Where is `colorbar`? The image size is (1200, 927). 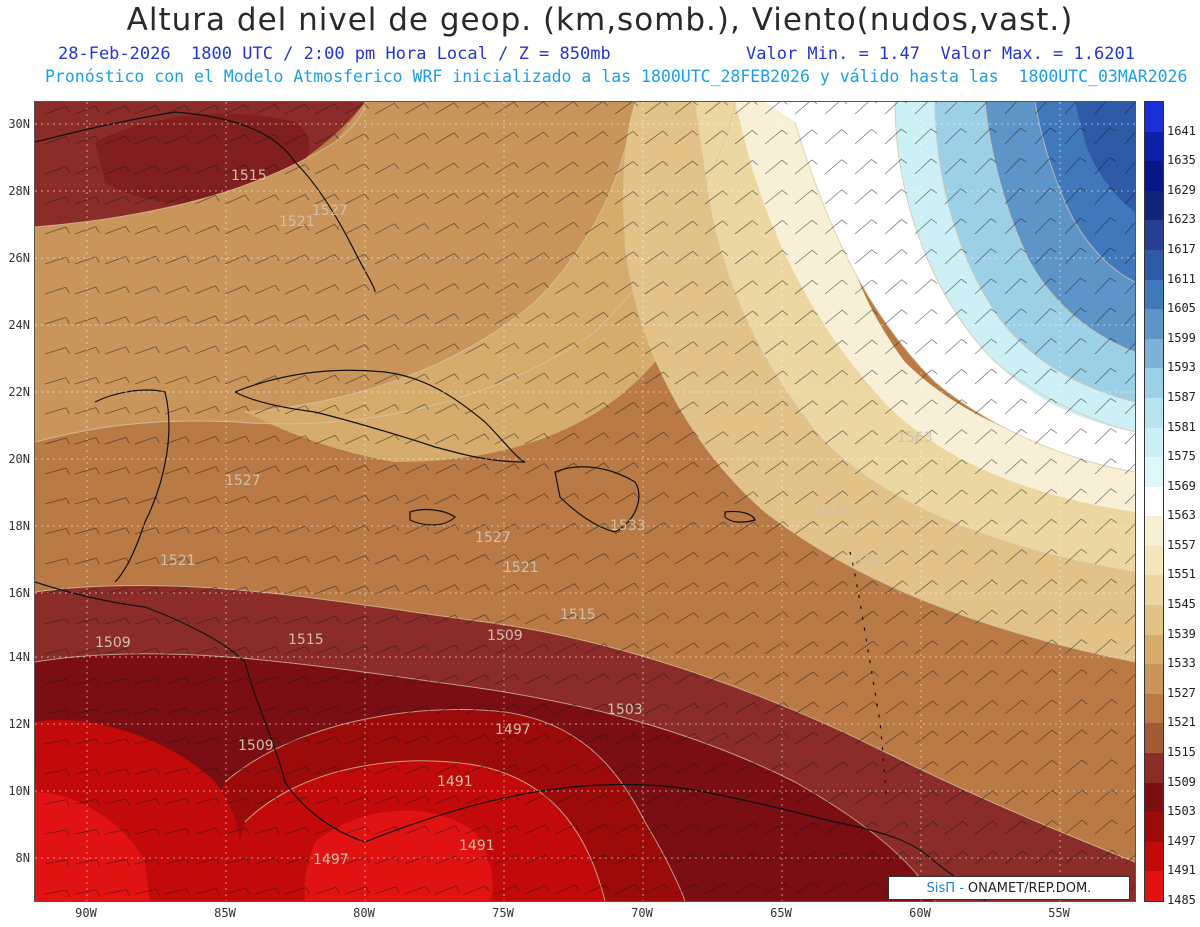 colorbar is located at coordinates (1154, 501).